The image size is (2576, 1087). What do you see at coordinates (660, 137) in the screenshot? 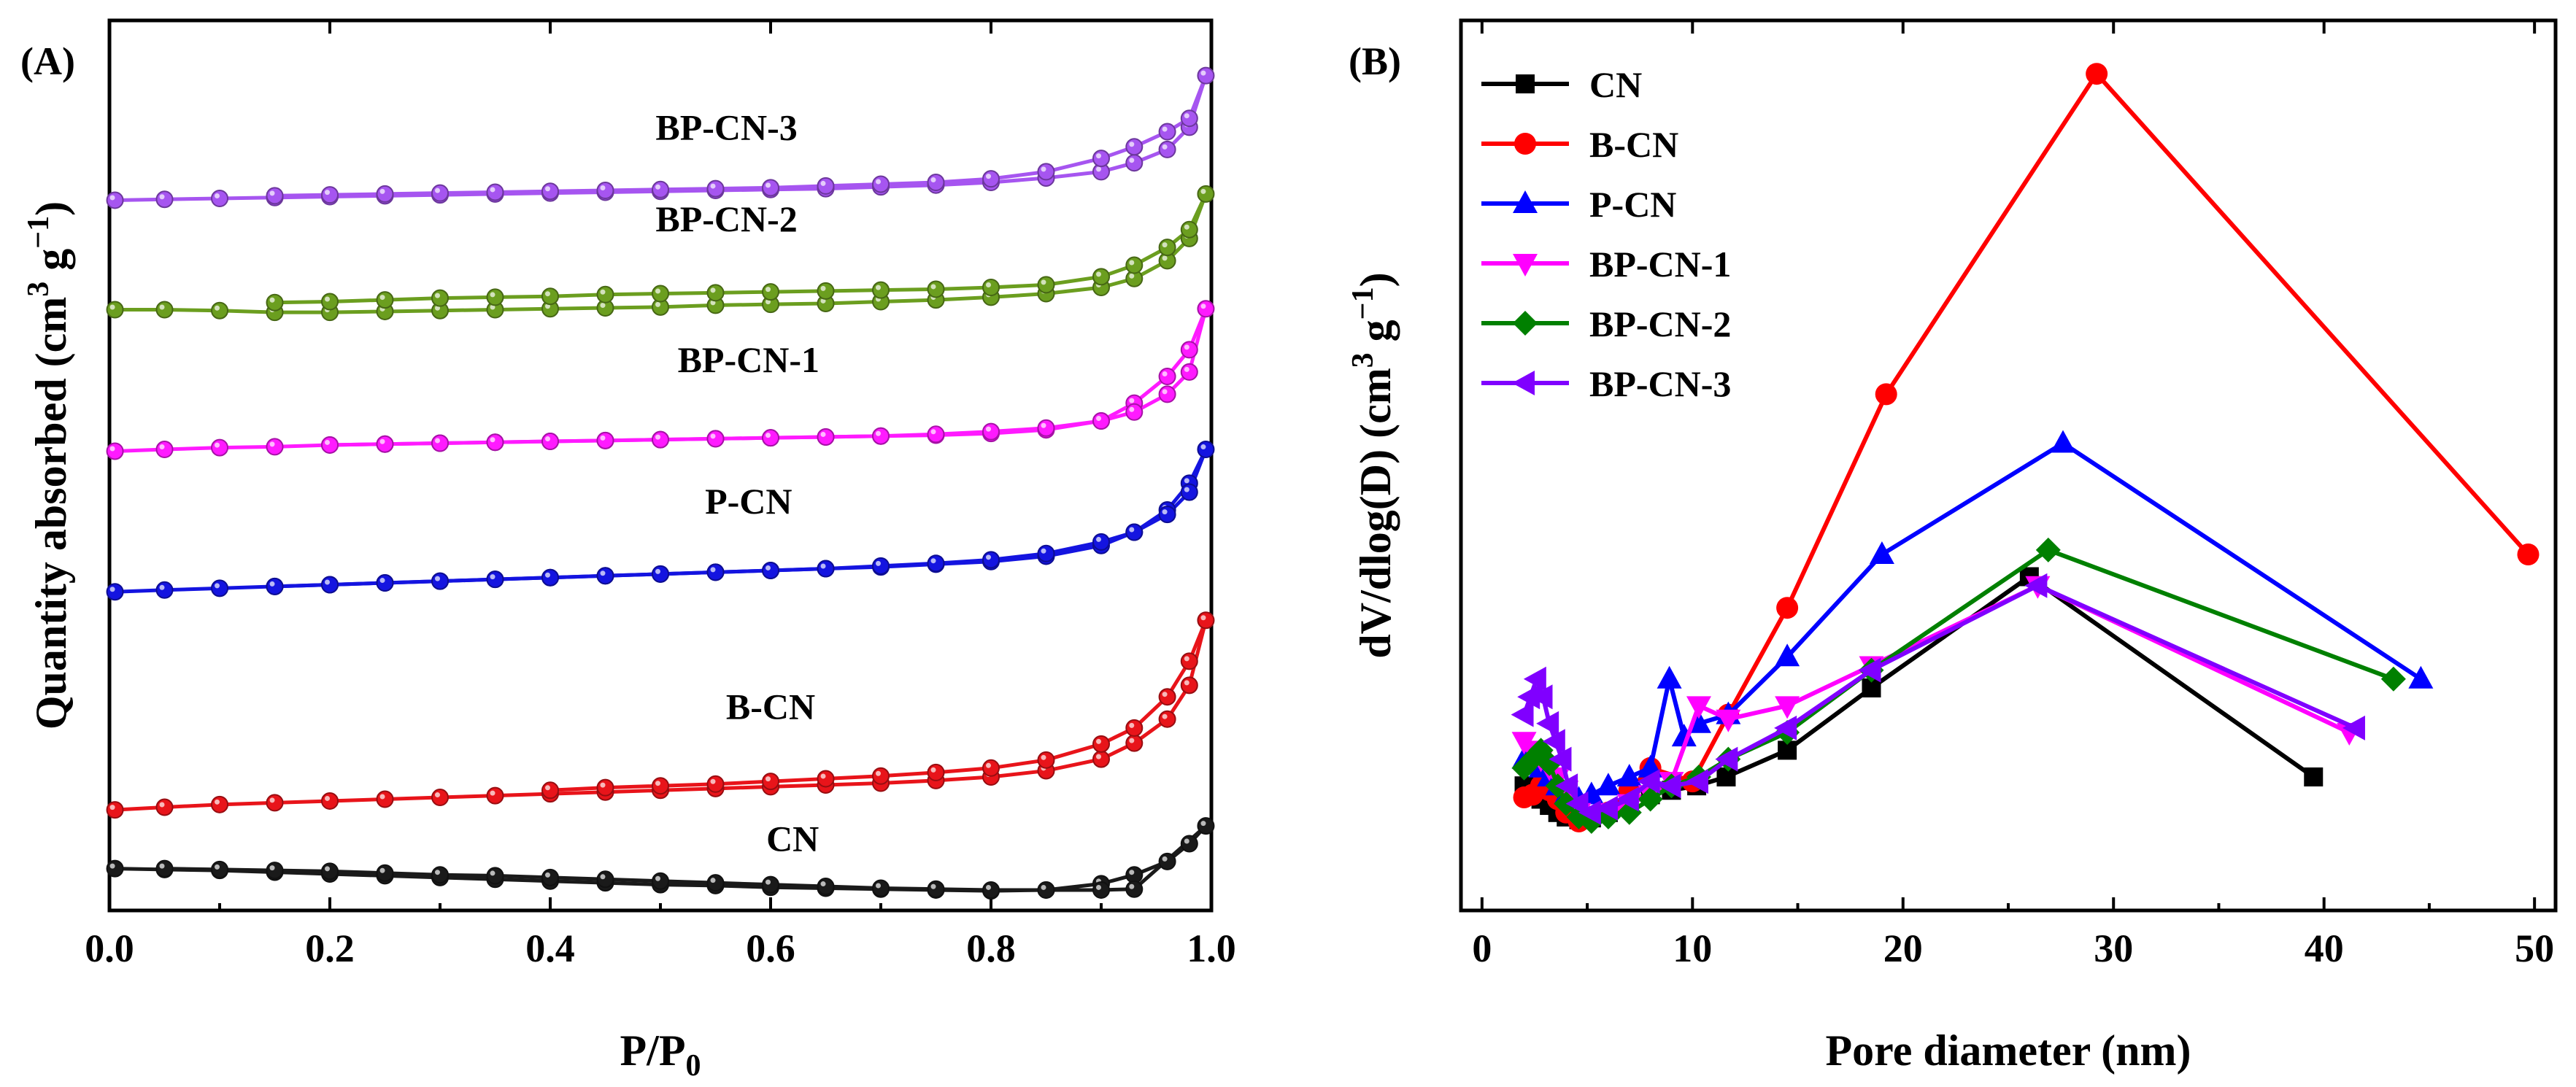
I see `series-bp-cn-3: BP-CN-3` at bounding box center [660, 137].